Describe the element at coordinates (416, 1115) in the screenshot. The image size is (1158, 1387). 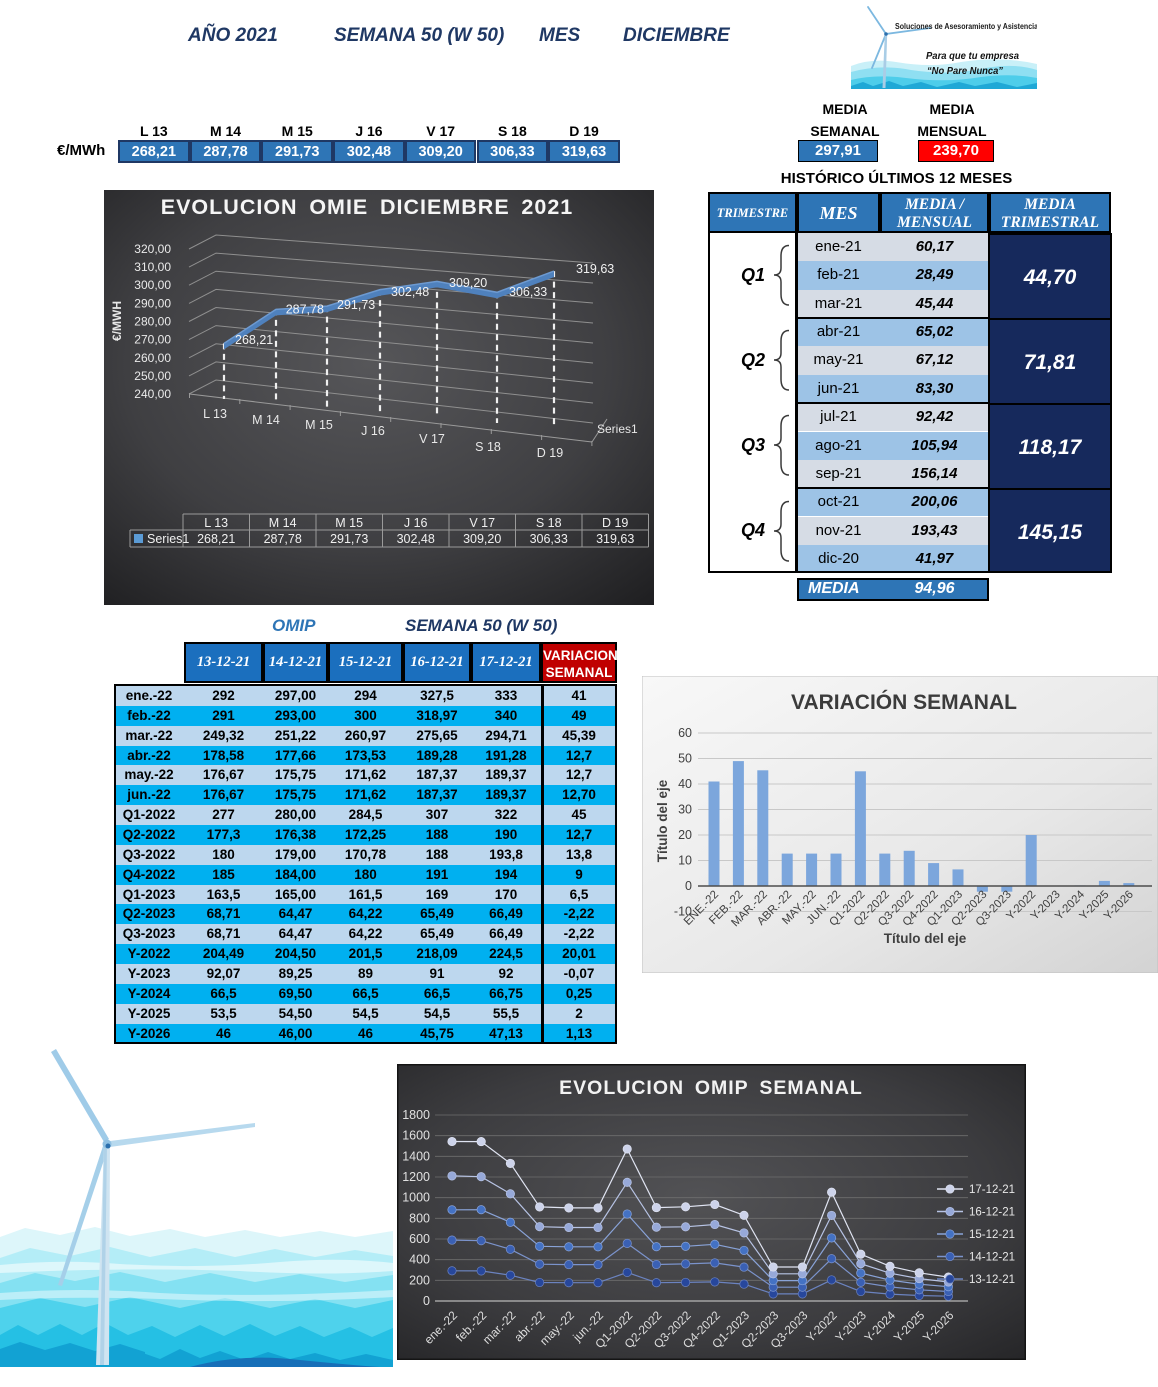
I see `svg-text: 1800` at that location.